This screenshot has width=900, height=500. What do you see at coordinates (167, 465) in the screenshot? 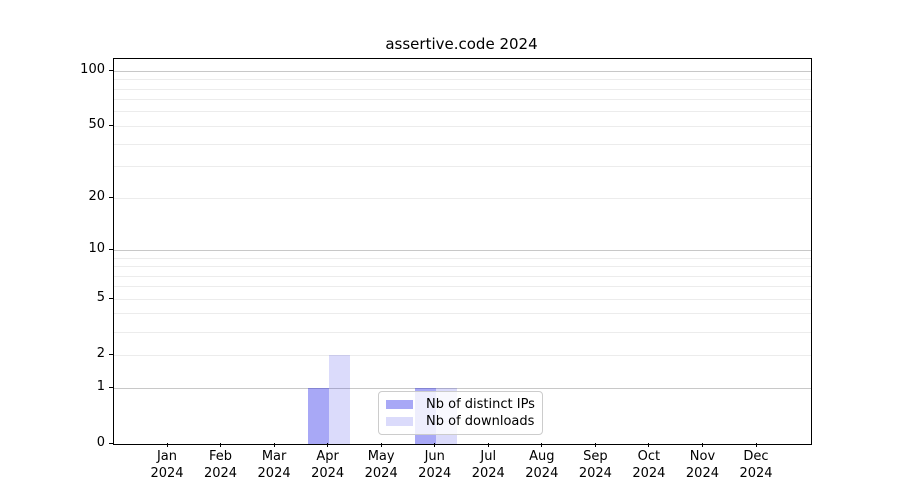
I see `x-tick-label: Jan 2024` at bounding box center [167, 465].